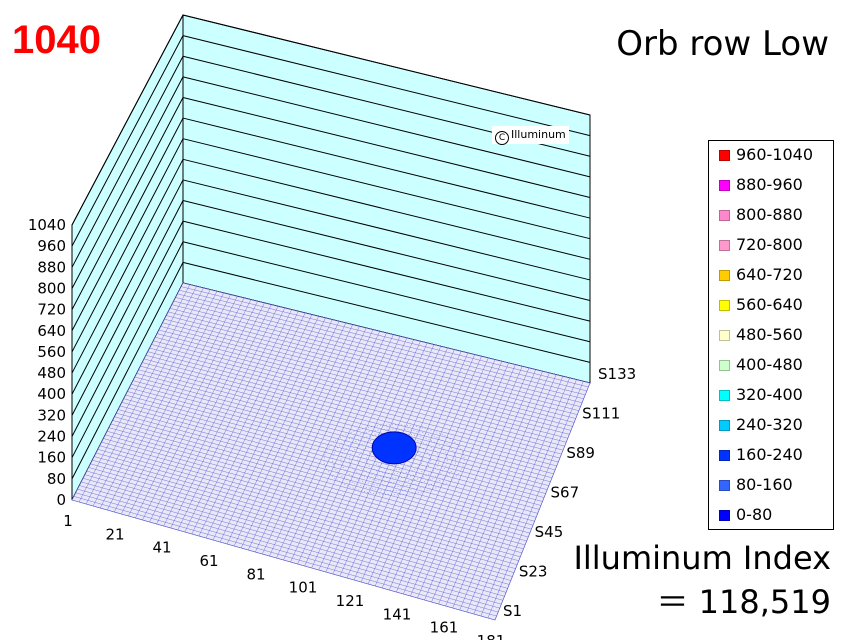 The width and height of the screenshot is (853, 640). I want to click on illuminum-index: Illuminum Index ＝ 118,519, so click(702, 580).